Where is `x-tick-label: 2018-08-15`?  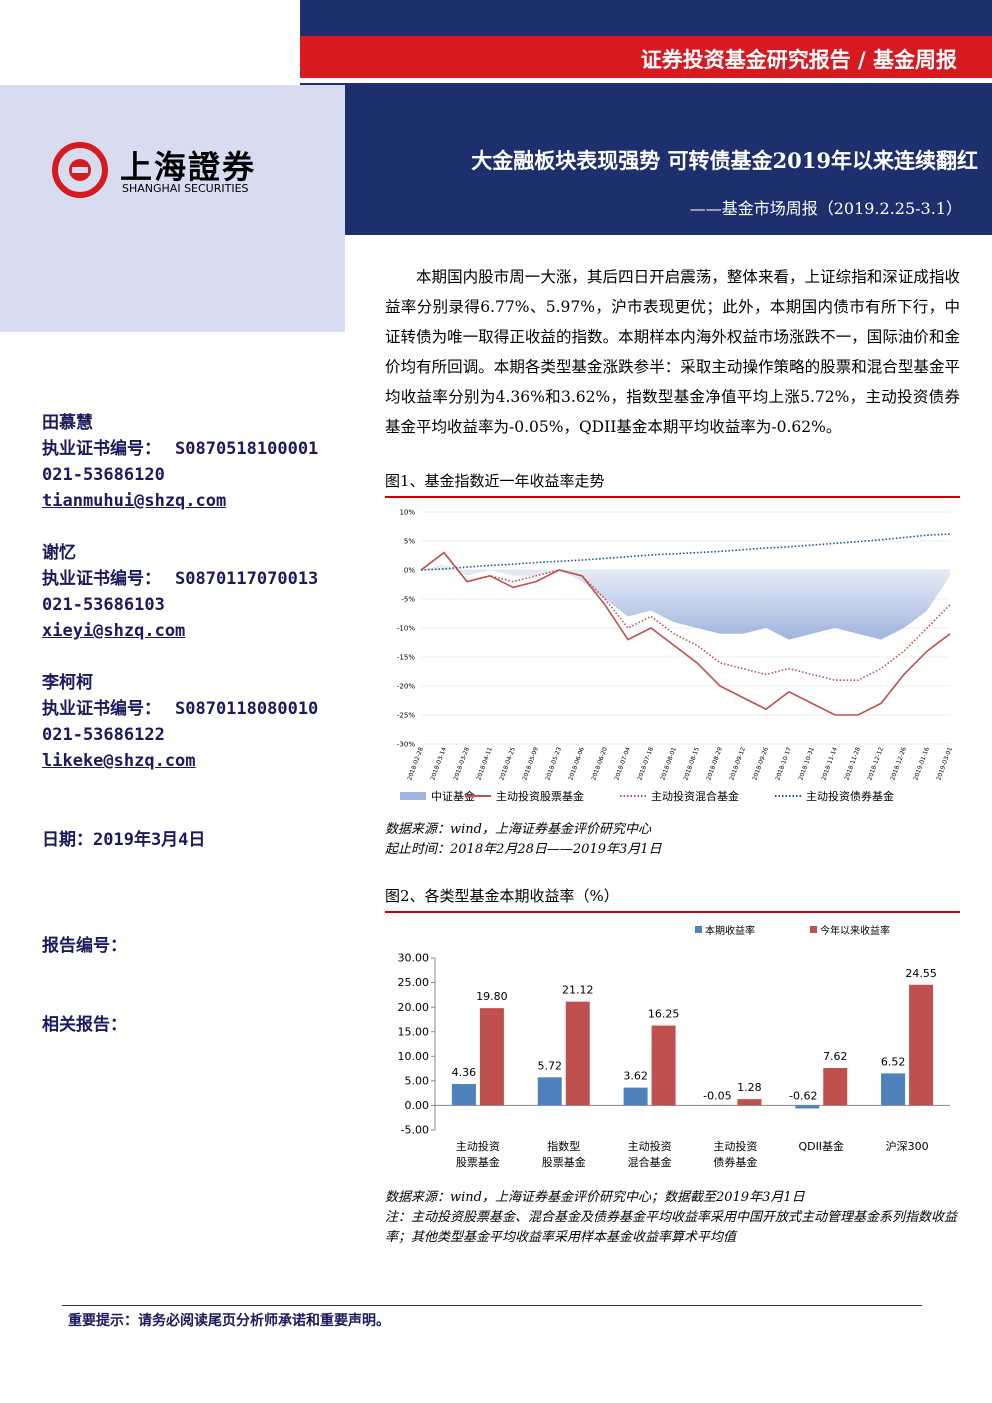
x-tick-label: 2018-08-15 is located at coordinates (691, 763).